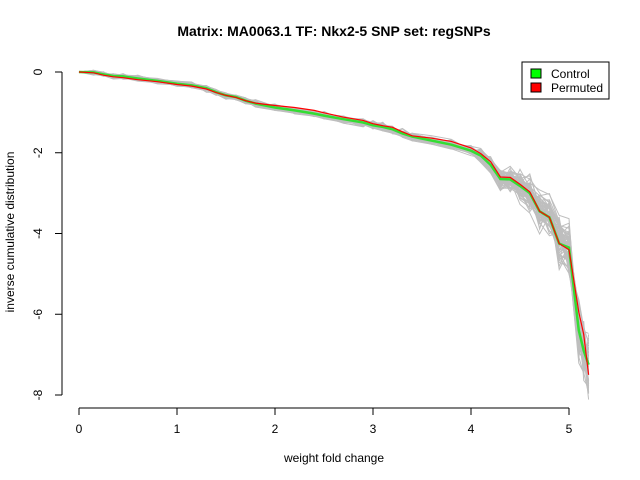 Image resolution: width=640 pixels, height=480 pixels. What do you see at coordinates (38, 314) in the screenshot?
I see `y-tick-label: -6` at bounding box center [38, 314].